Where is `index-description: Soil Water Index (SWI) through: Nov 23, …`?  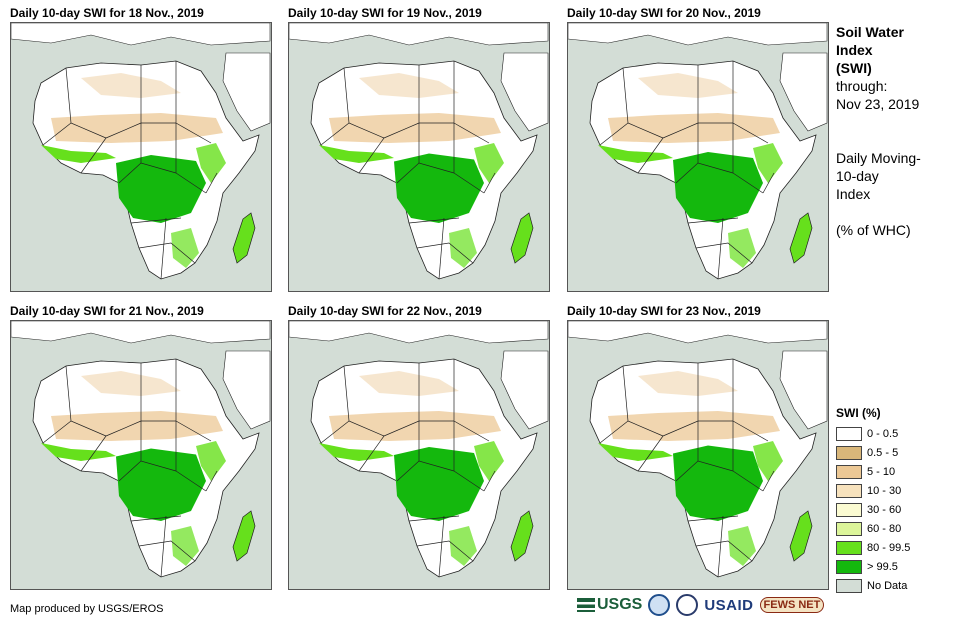
index-description: Soil Water Index (SWI) through: Nov 23, … is located at coordinates (898, 131).